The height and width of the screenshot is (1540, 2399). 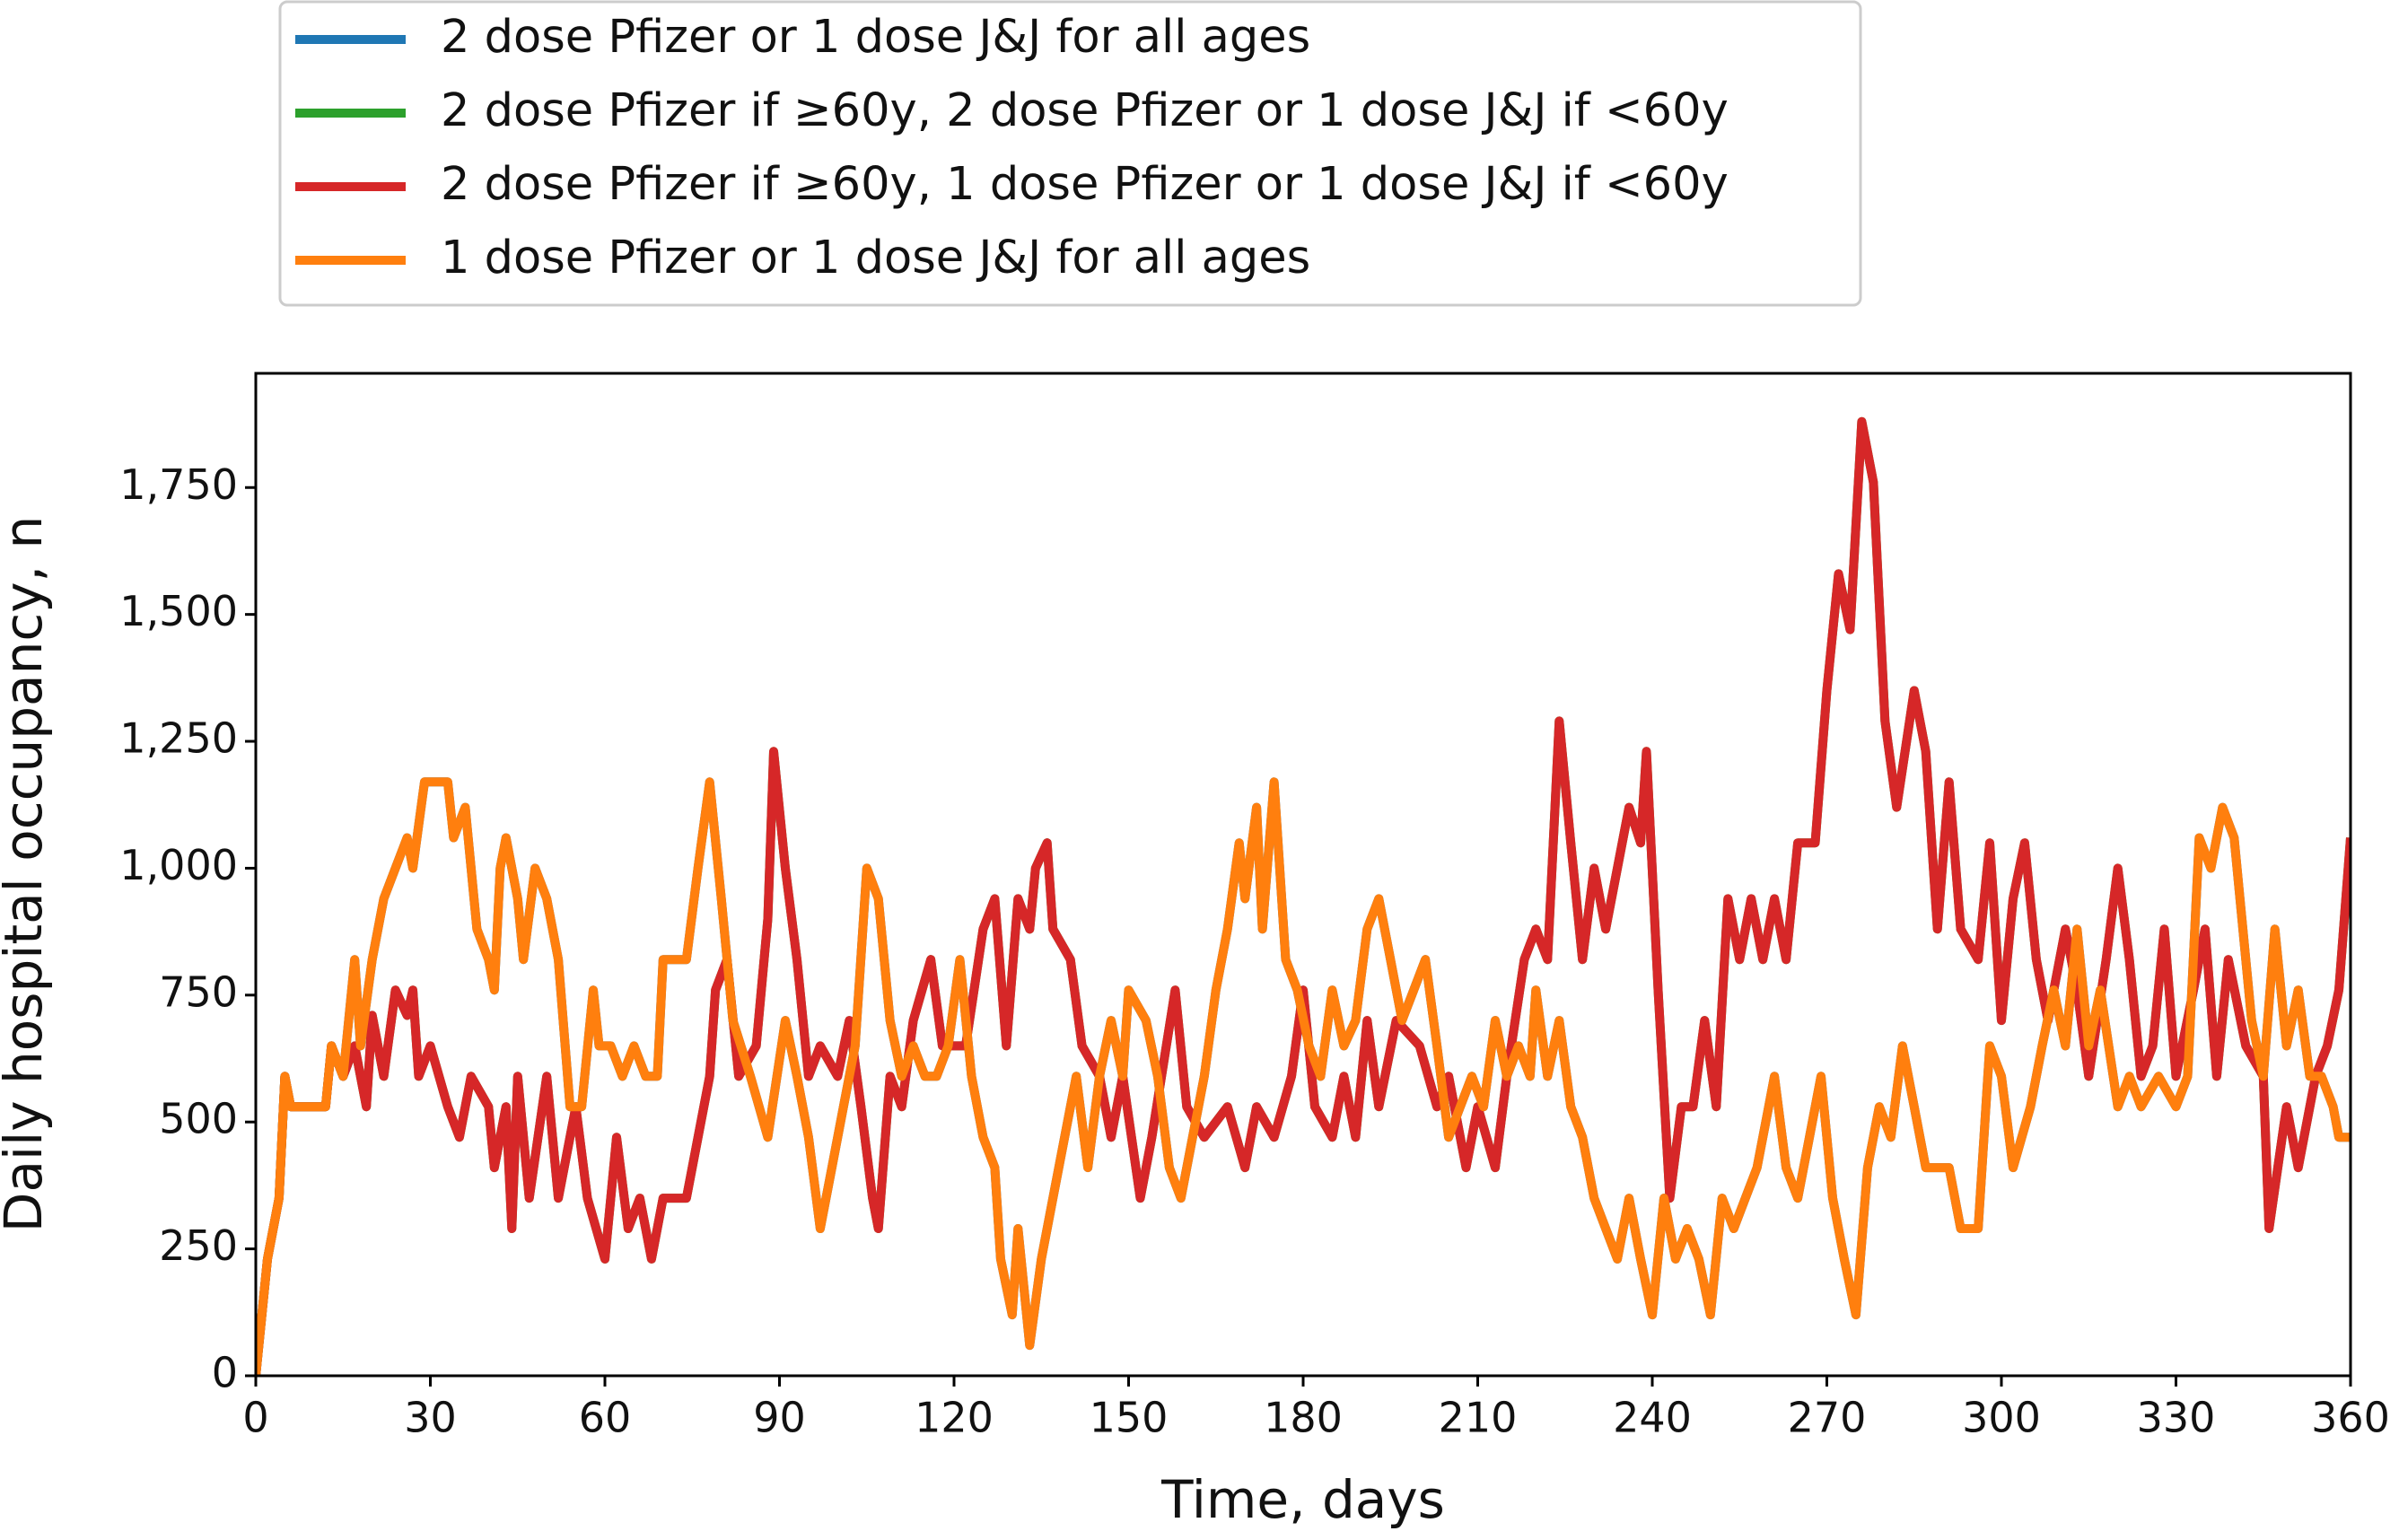 I want to click on x-tick-label: 0, so click(x=255, y=1418).